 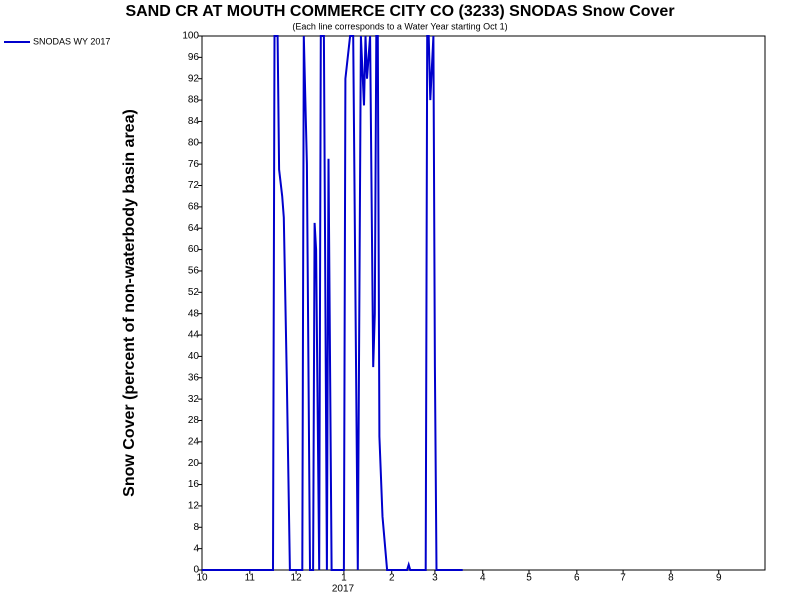 I want to click on y-tick-label: 0, so click(x=196, y=570).